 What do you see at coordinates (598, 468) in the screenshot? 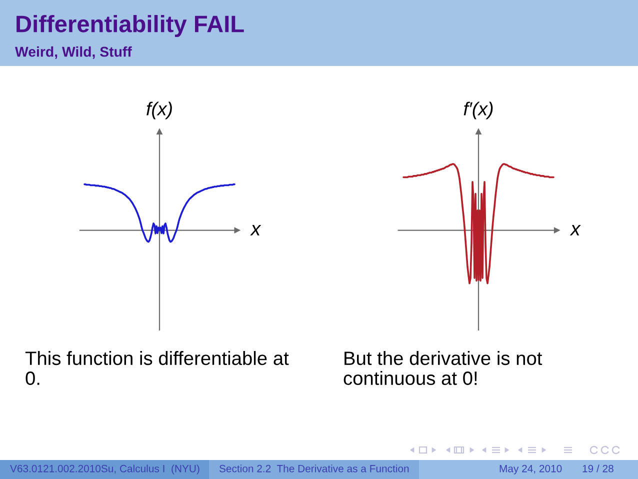
I see `text: 19 / 28` at bounding box center [598, 468].